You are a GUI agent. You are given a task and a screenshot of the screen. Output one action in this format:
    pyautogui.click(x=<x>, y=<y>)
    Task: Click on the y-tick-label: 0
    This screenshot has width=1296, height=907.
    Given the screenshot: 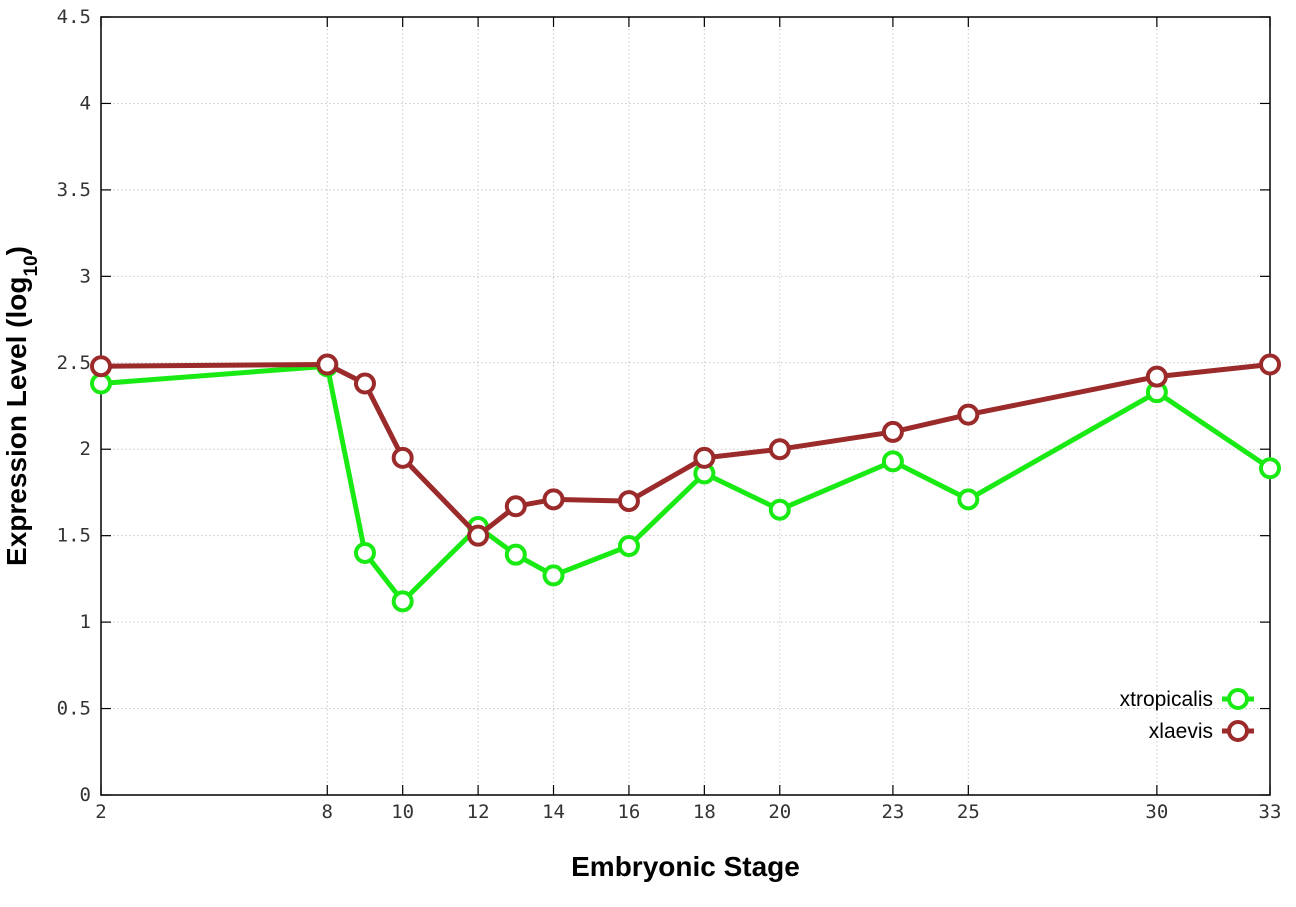 What is the action you would take?
    pyautogui.click(x=85, y=795)
    